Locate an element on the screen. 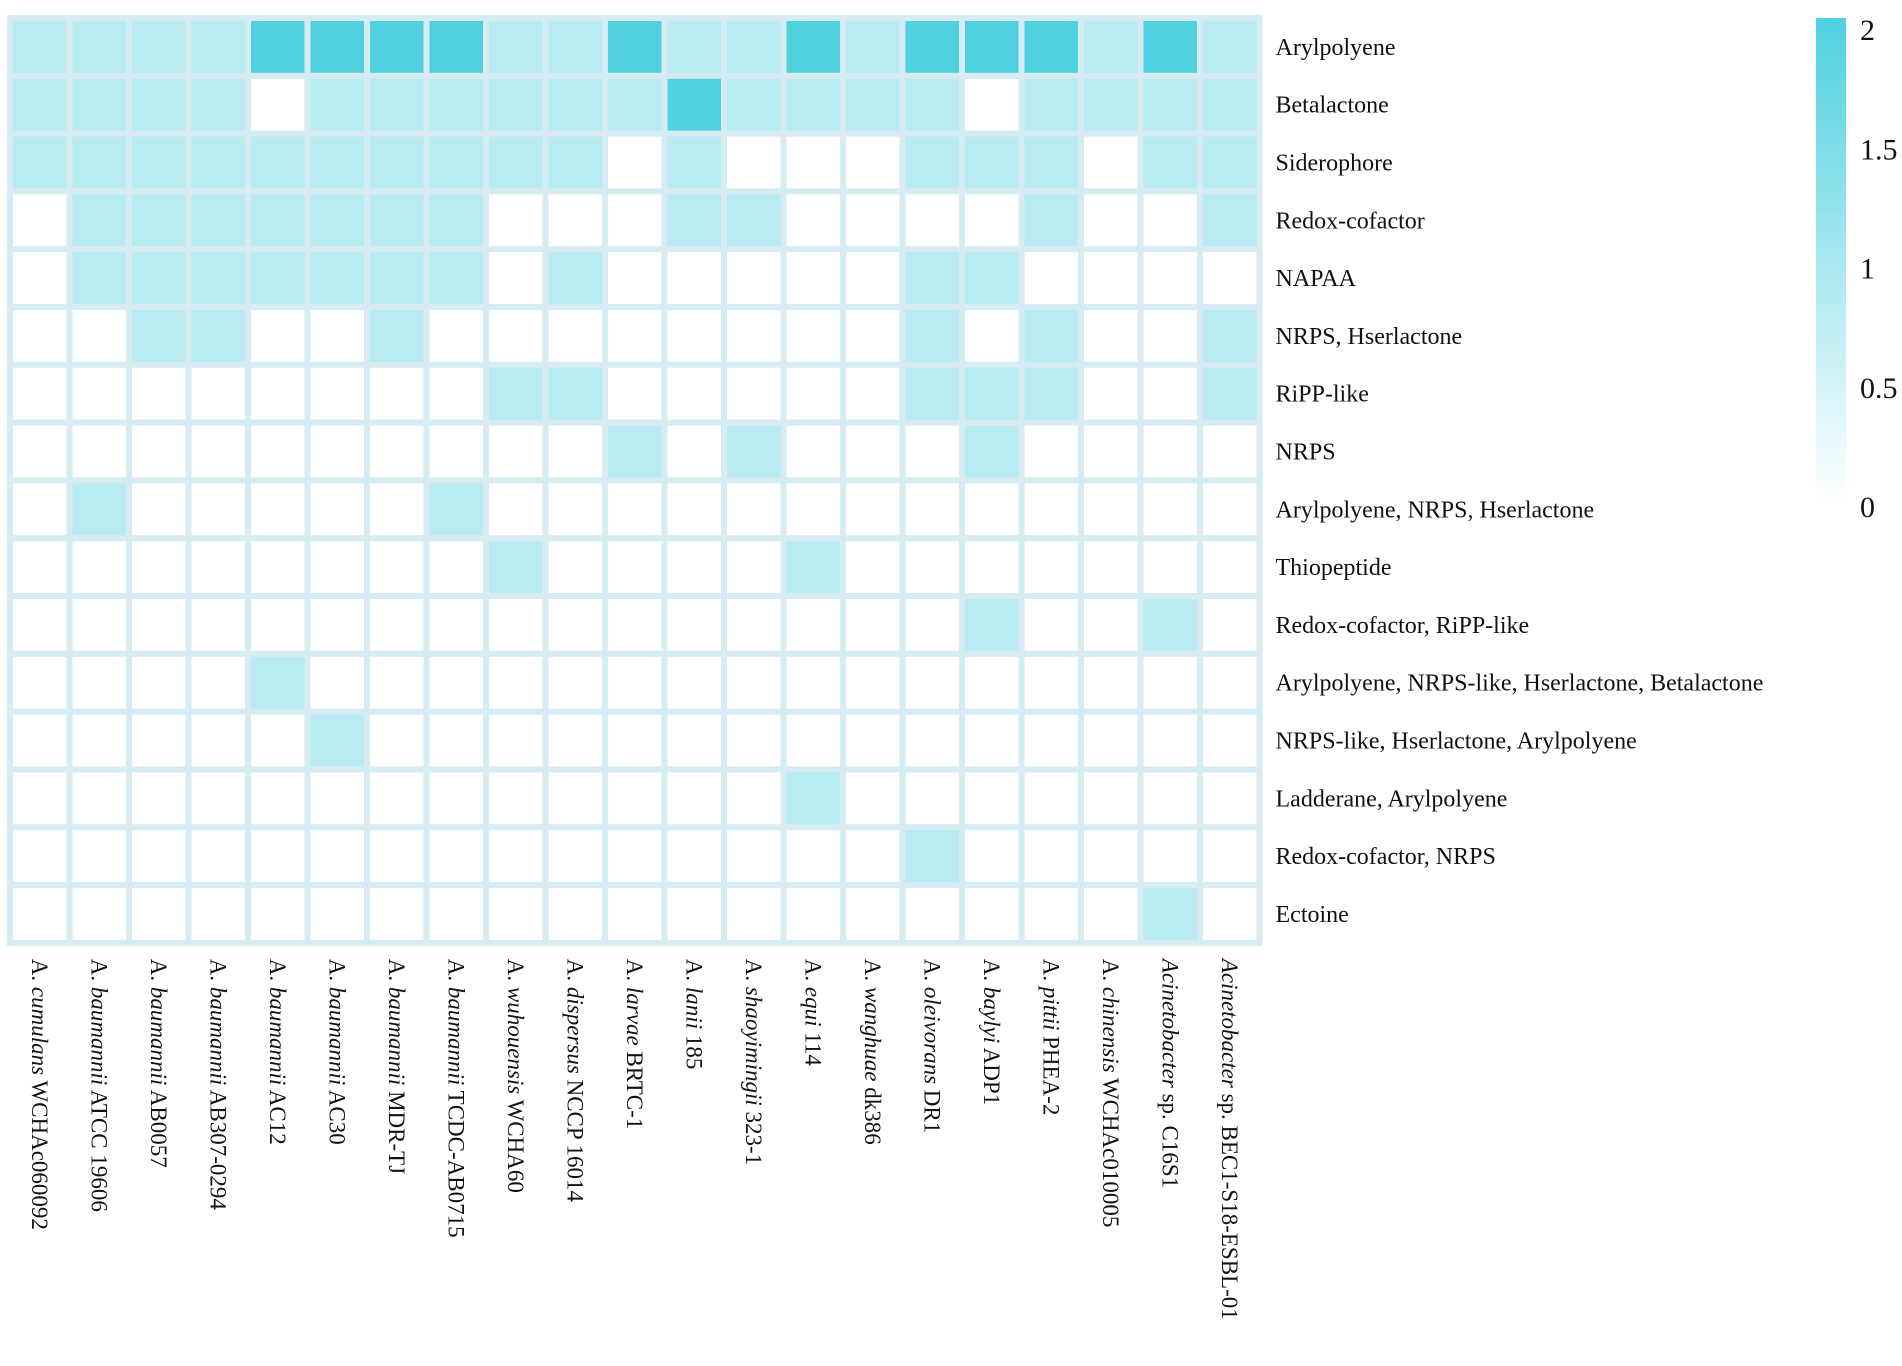  column-label: A. pittii PHEA-2 is located at coordinates (1050, 1037).